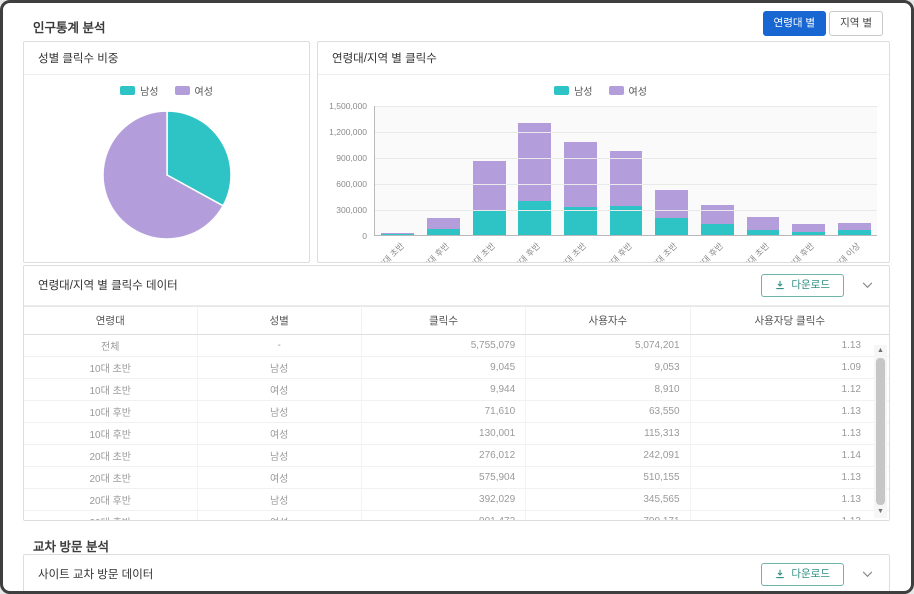 This screenshot has width=914, height=594. I want to click on bar-chart-y-axis: 0 300,000 600,000 900,000 1,200,000 1,500,000, so click(349, 171).